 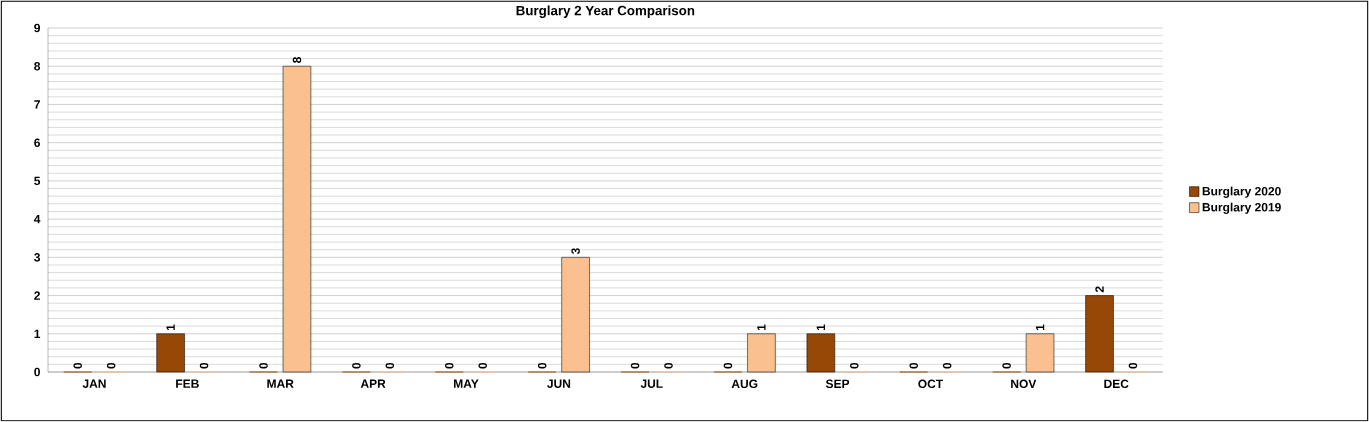 I want to click on y-tick-label: 1, so click(x=37, y=333).